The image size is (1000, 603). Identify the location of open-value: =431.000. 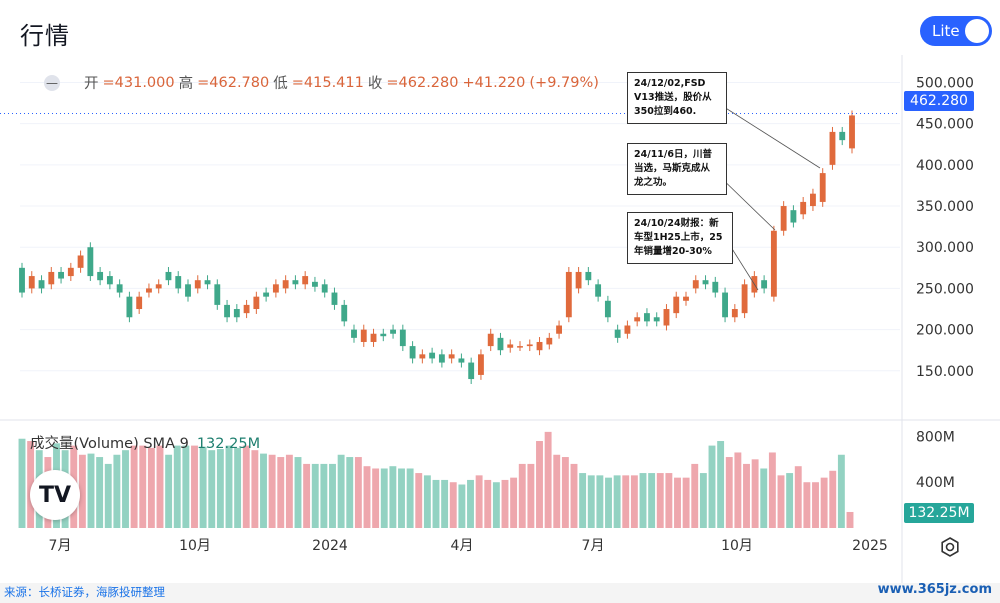
(138, 82).